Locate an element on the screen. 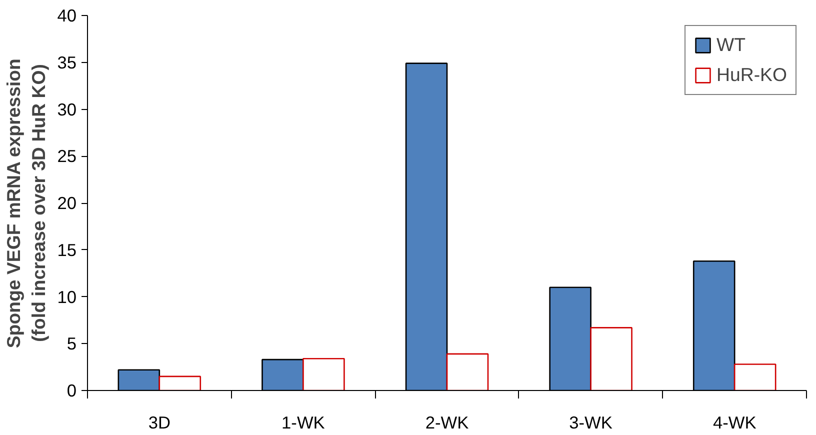 This screenshot has width=816, height=435. y-axis-title: Sponge VEGF mRNA expression (fold increase over 3D HuR KO) is located at coordinates (26, 203).